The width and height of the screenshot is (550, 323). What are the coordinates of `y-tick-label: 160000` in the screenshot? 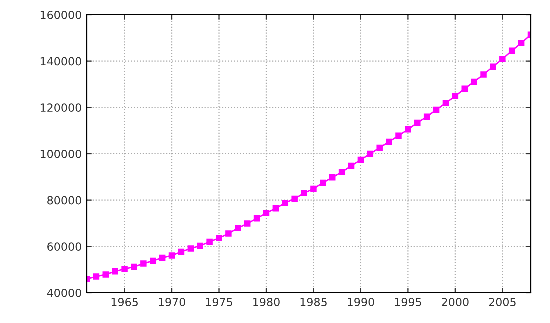 It's located at (61, 15).